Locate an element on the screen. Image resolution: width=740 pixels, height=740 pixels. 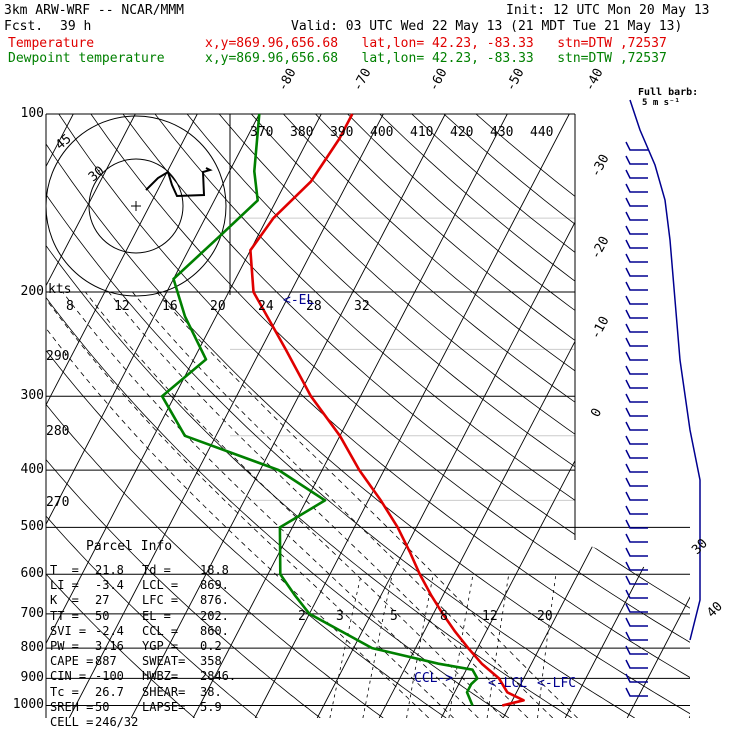
parcel-info-cell: CAPE = is located at coordinates (72, 661).